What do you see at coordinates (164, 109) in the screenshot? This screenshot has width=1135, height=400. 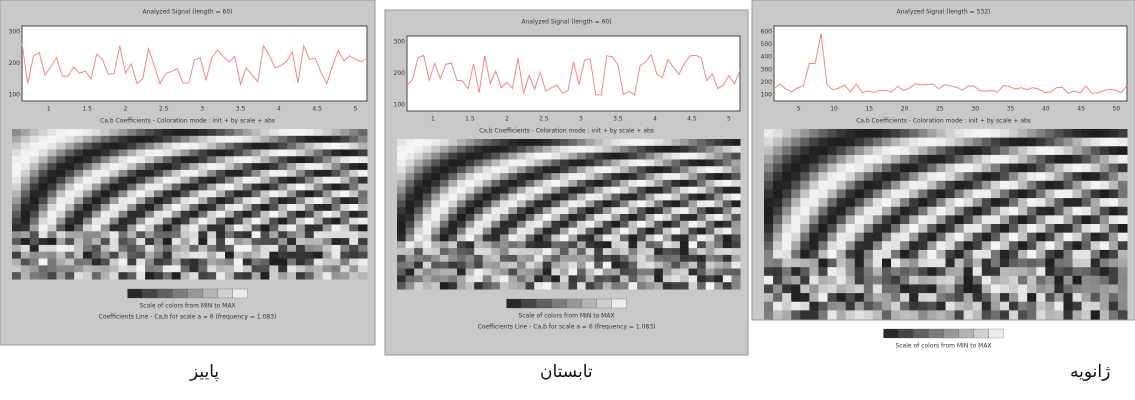 I see `x-tick-label: 2.5` at bounding box center [164, 109].